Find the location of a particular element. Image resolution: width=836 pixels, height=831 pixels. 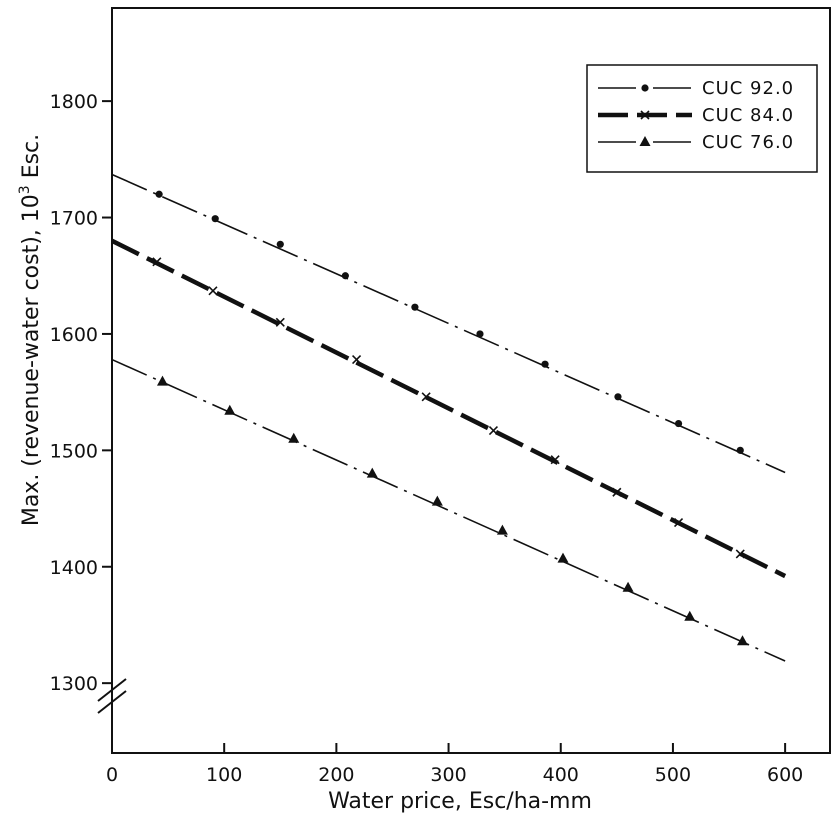

y-tick-label: 1600 is located at coordinates (74, 335).